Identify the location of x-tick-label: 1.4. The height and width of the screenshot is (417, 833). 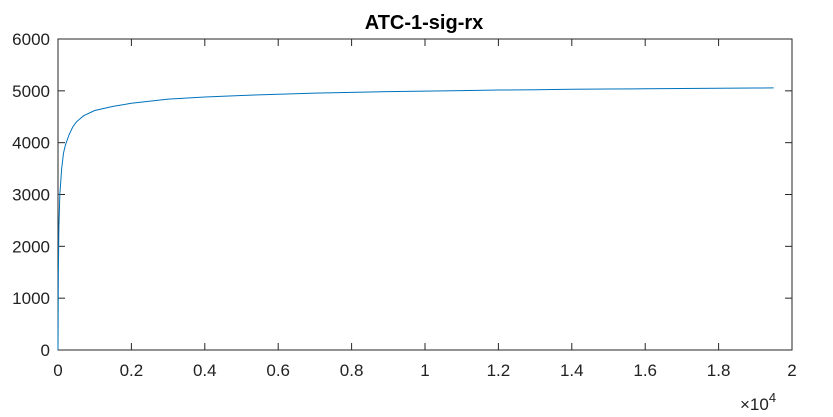
(572, 370).